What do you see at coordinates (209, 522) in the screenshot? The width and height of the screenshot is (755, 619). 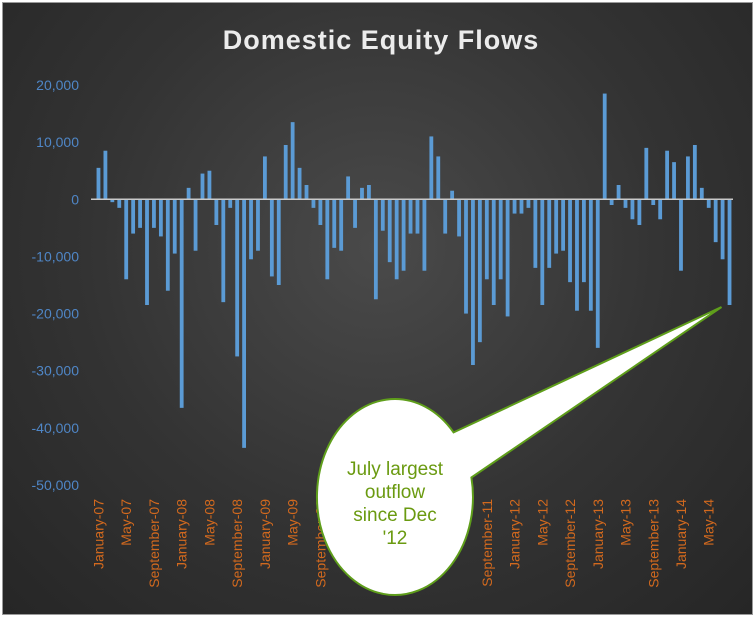 I see `x-tick-label: May-08` at bounding box center [209, 522].